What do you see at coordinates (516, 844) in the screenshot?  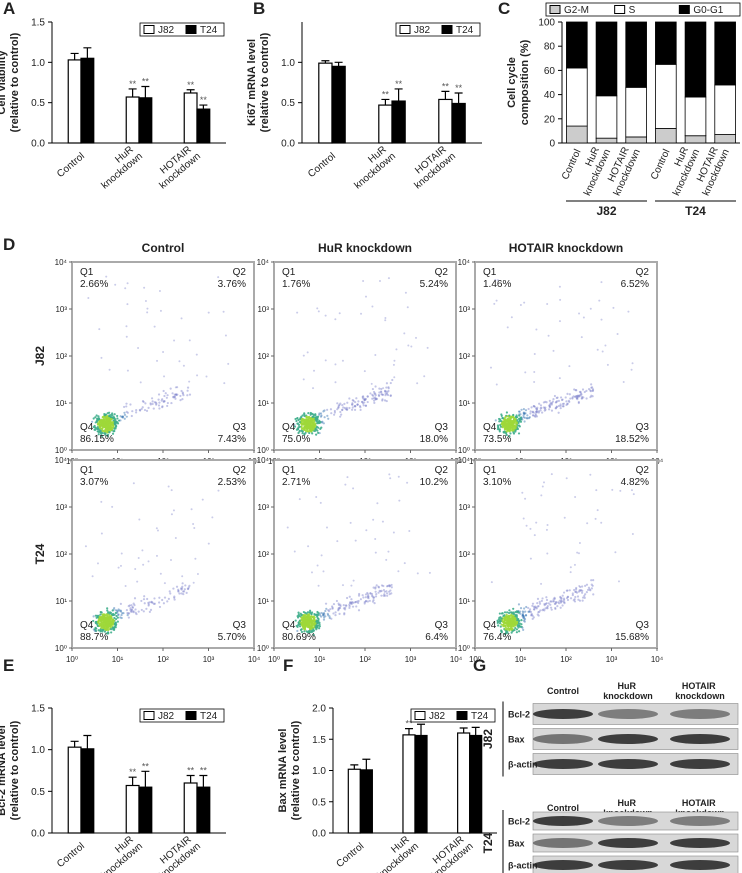 I see `row-label: Bax` at bounding box center [516, 844].